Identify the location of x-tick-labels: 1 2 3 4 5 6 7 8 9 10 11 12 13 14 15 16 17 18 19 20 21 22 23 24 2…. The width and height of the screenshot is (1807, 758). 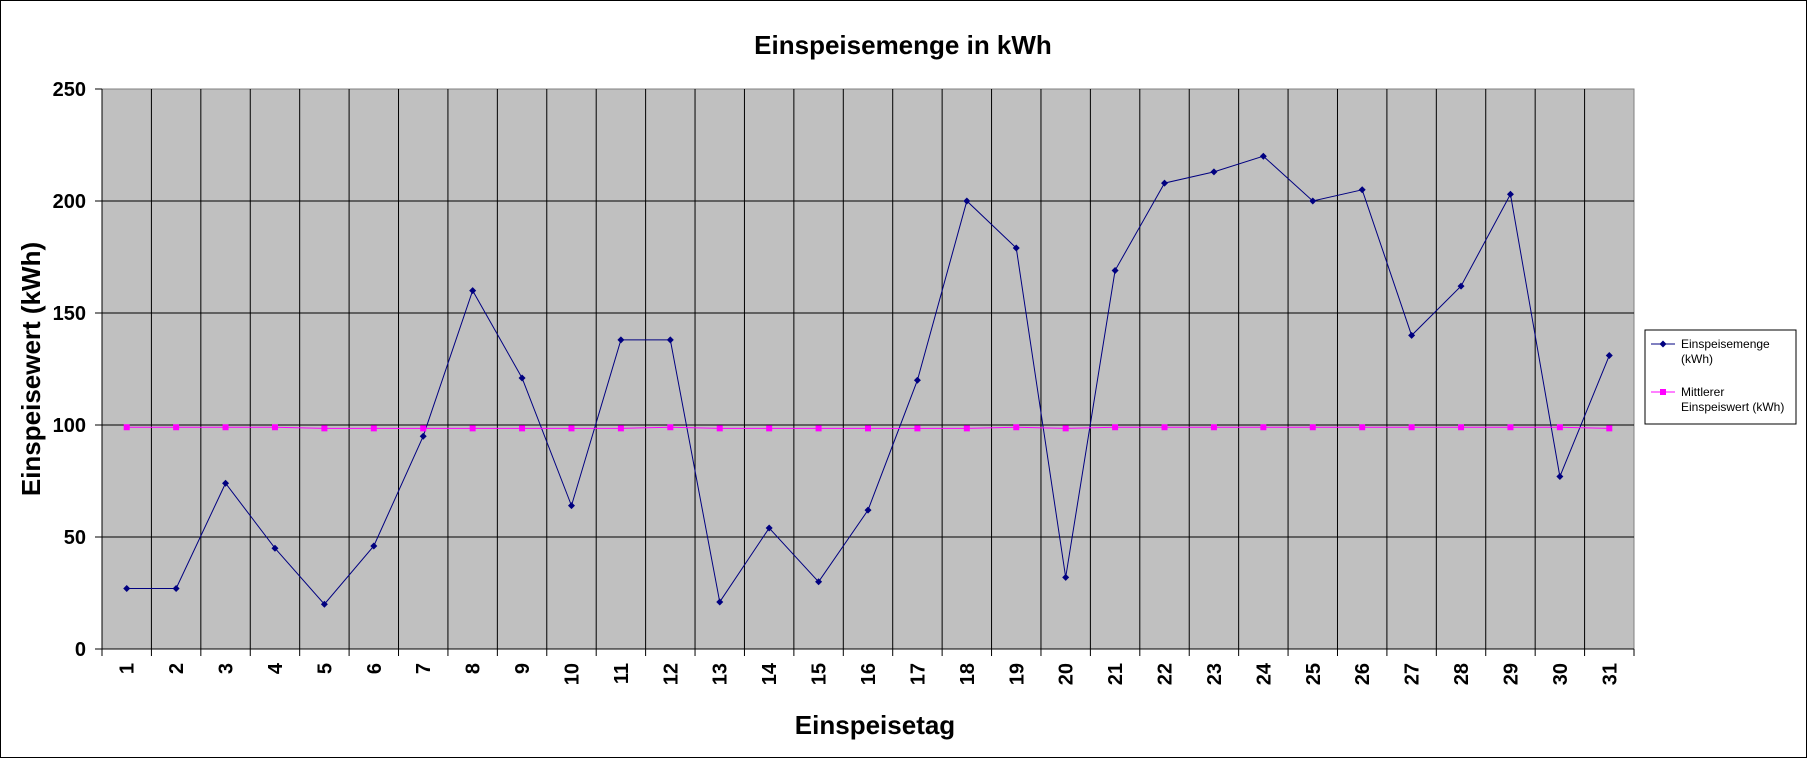
(869, 673).